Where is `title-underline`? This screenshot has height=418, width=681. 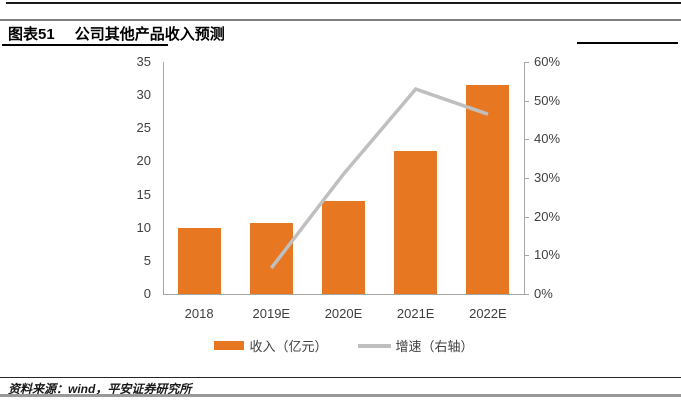
title-underline is located at coordinates (85, 45).